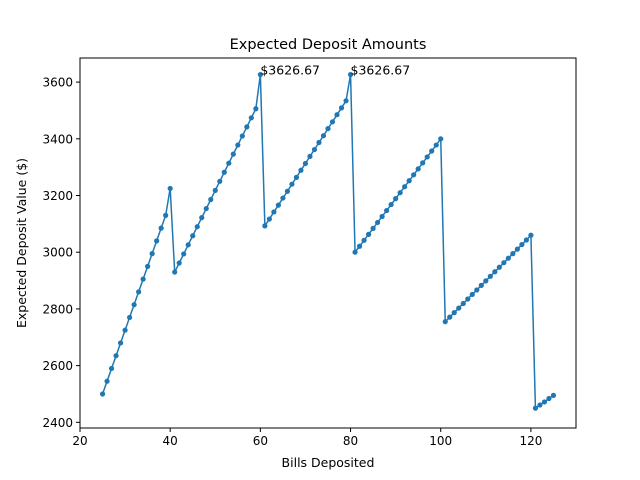 Image resolution: width=640 pixels, height=480 pixels. I want to click on y-tick-label: 2800, so click(57, 309).